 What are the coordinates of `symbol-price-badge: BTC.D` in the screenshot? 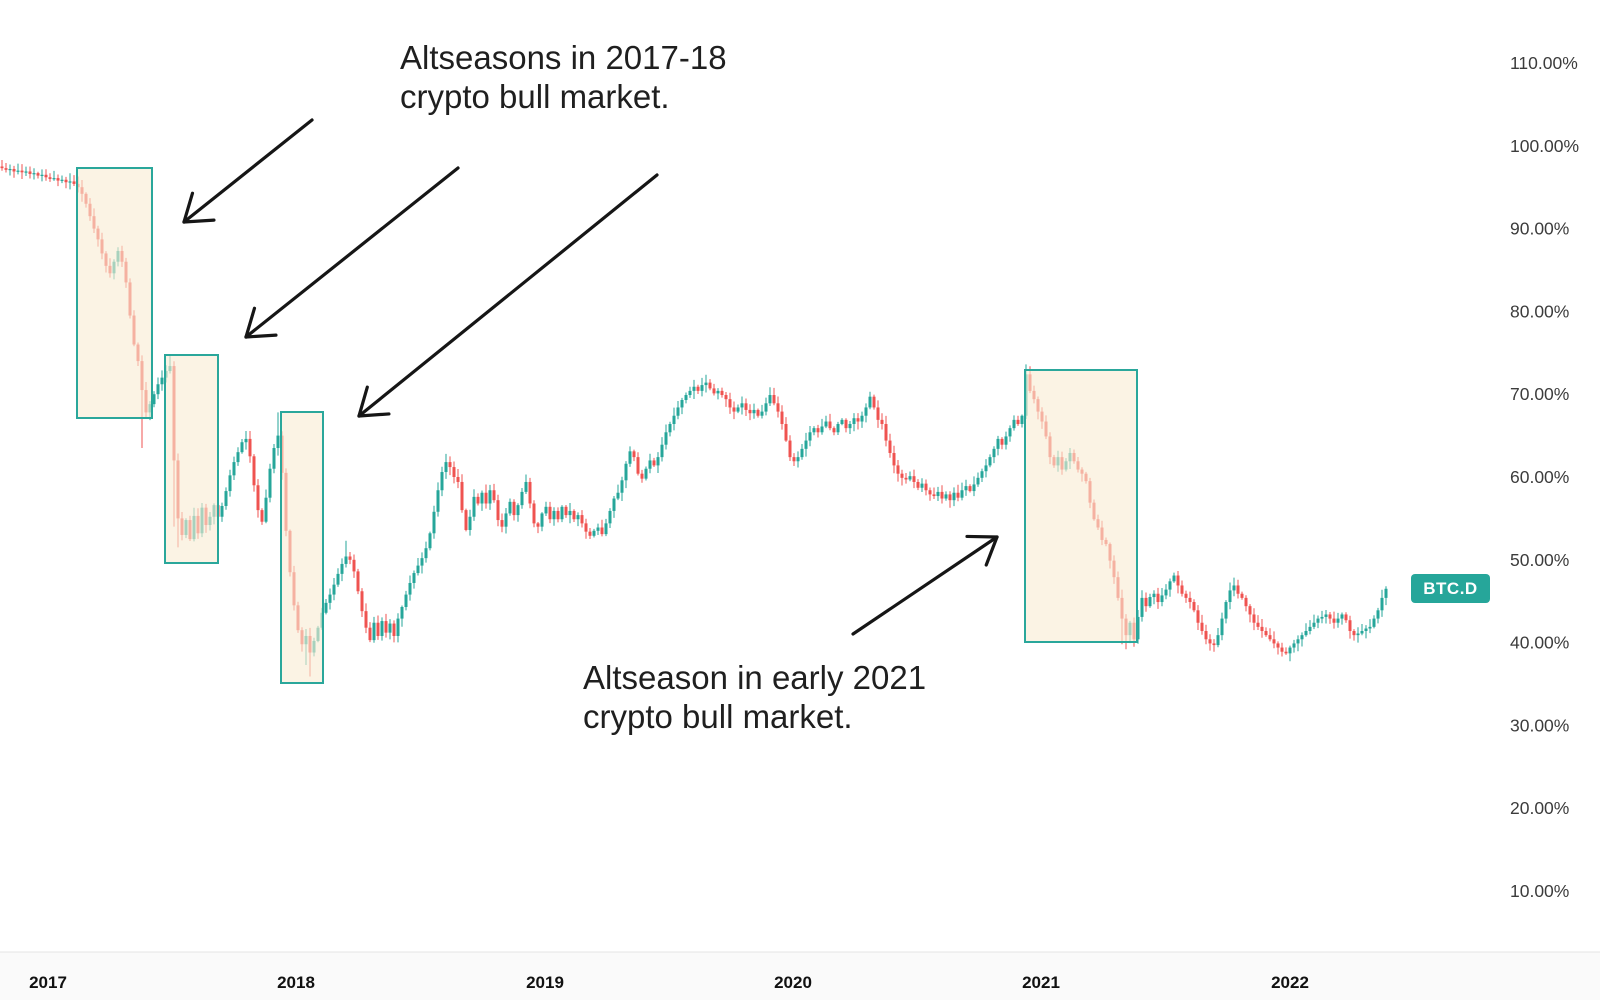 It's located at (1450, 589).